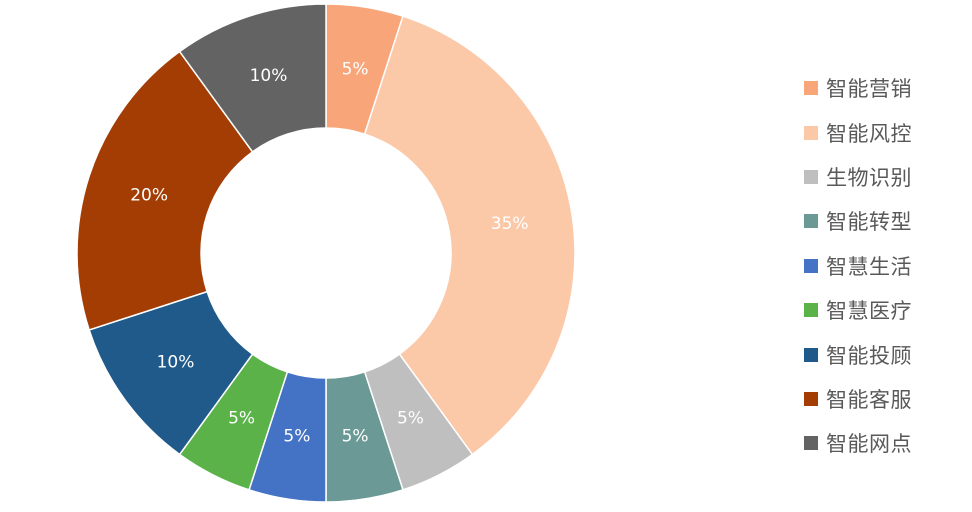 This screenshot has width=972, height=512. Describe the element at coordinates (269, 76) in the screenshot. I see `slice-label-9: 10%` at that location.